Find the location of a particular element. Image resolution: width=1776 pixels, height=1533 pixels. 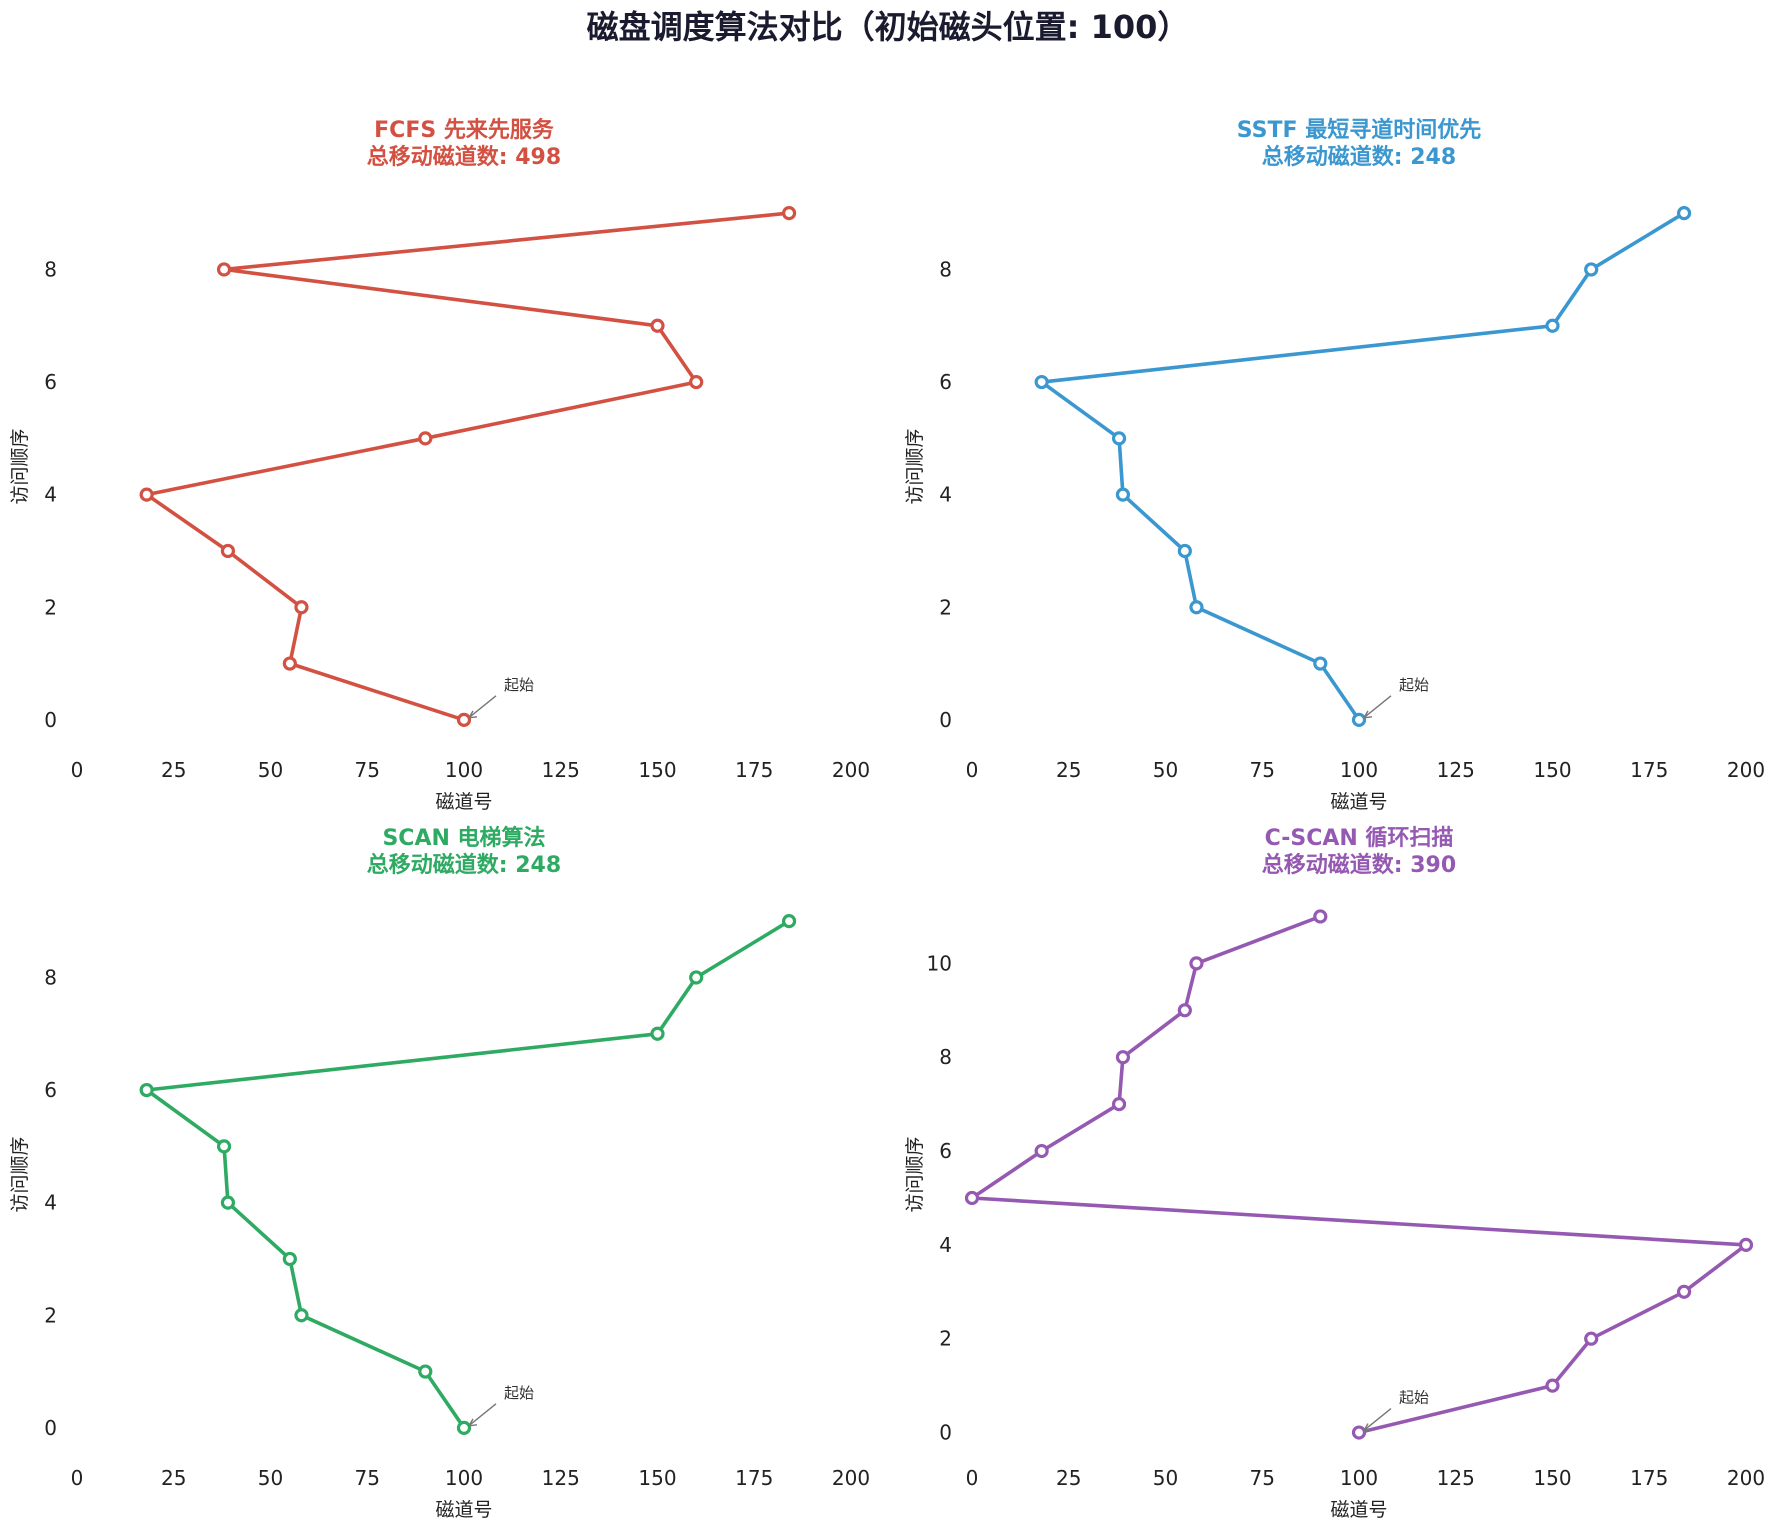

panel-title: SSTF 最短寻道时间优先 is located at coordinates (1359, 130).